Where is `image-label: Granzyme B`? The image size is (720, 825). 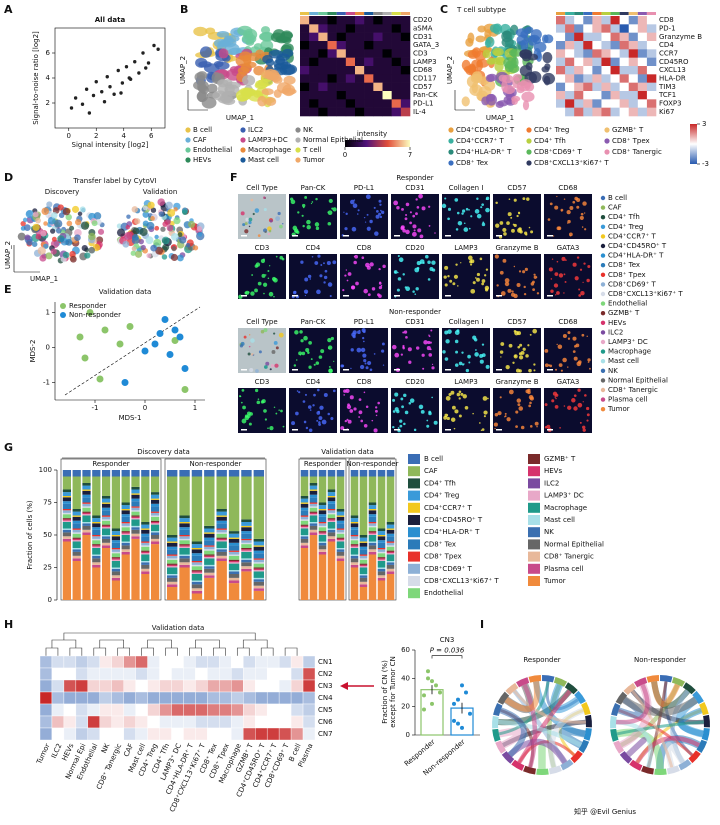 image-label: Granzyme B is located at coordinates (517, 248).